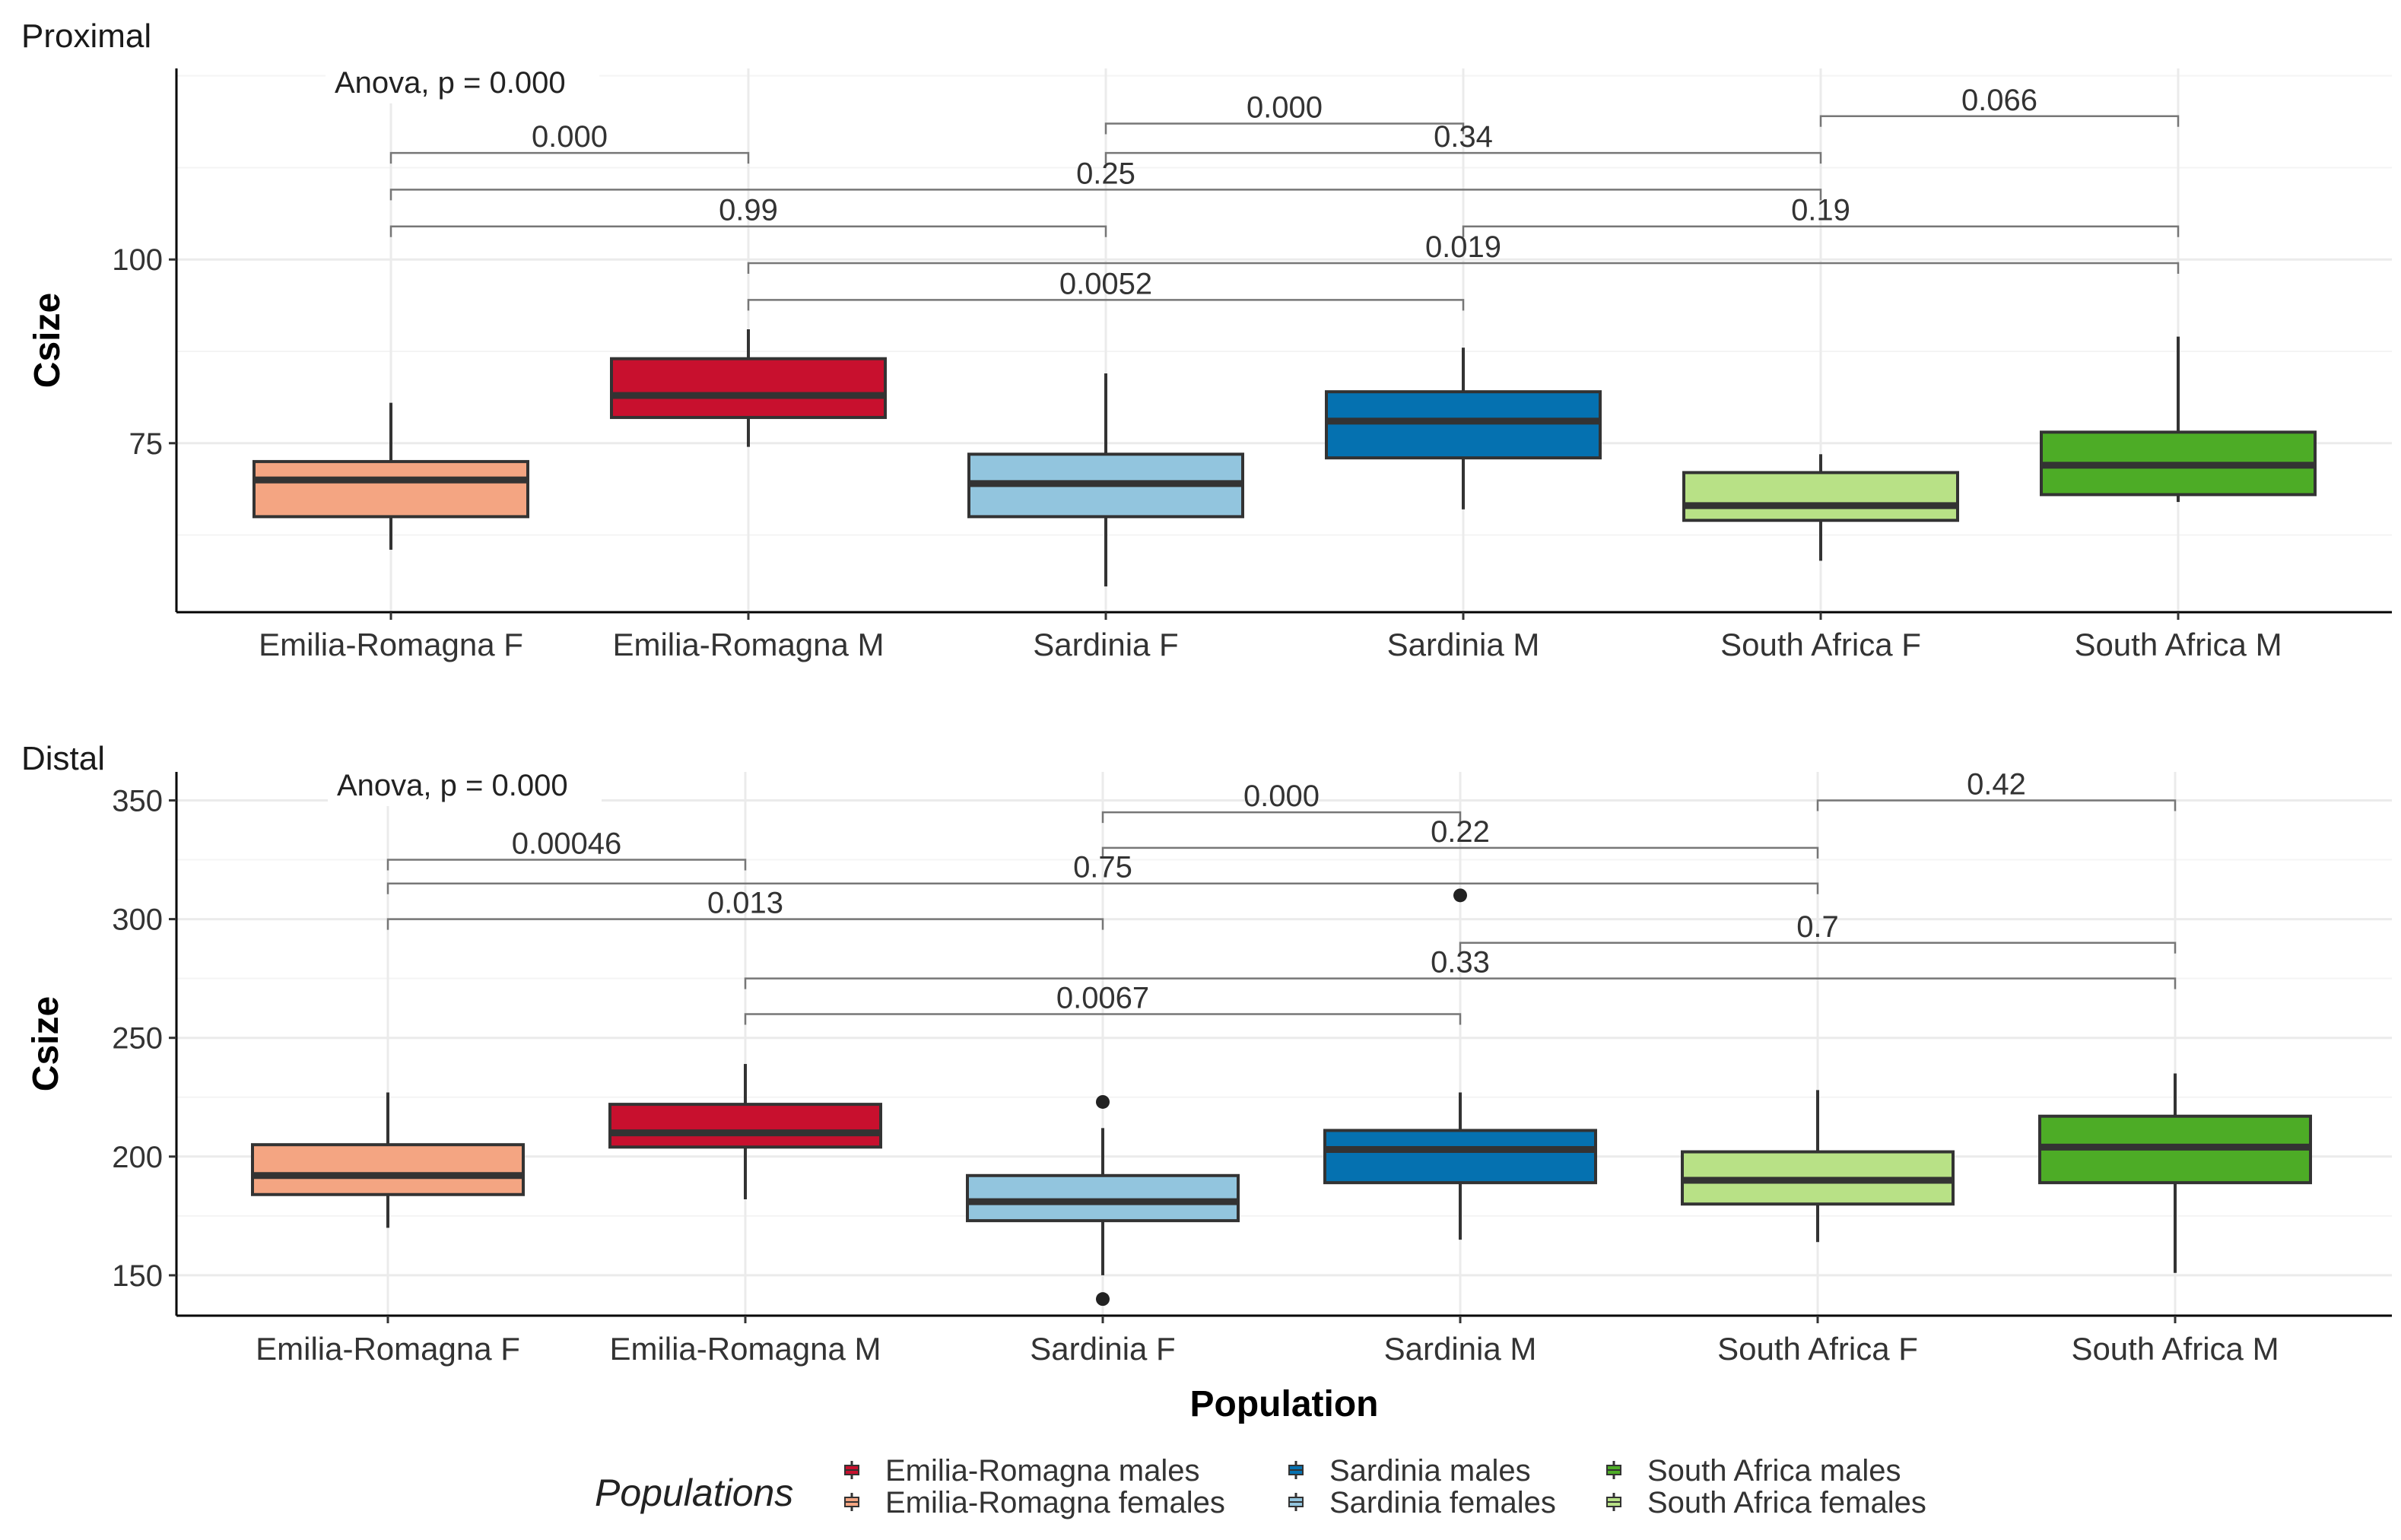 The width and height of the screenshot is (2401, 1540). Describe the element at coordinates (1463, 247) in the screenshot. I see `comparison-p-value: 0.019` at that location.